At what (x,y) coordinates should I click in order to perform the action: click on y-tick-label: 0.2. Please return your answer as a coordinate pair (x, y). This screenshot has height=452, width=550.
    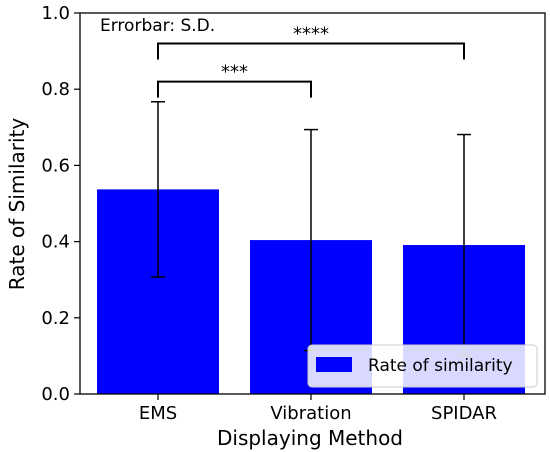
    Looking at the image, I should click on (55, 318).